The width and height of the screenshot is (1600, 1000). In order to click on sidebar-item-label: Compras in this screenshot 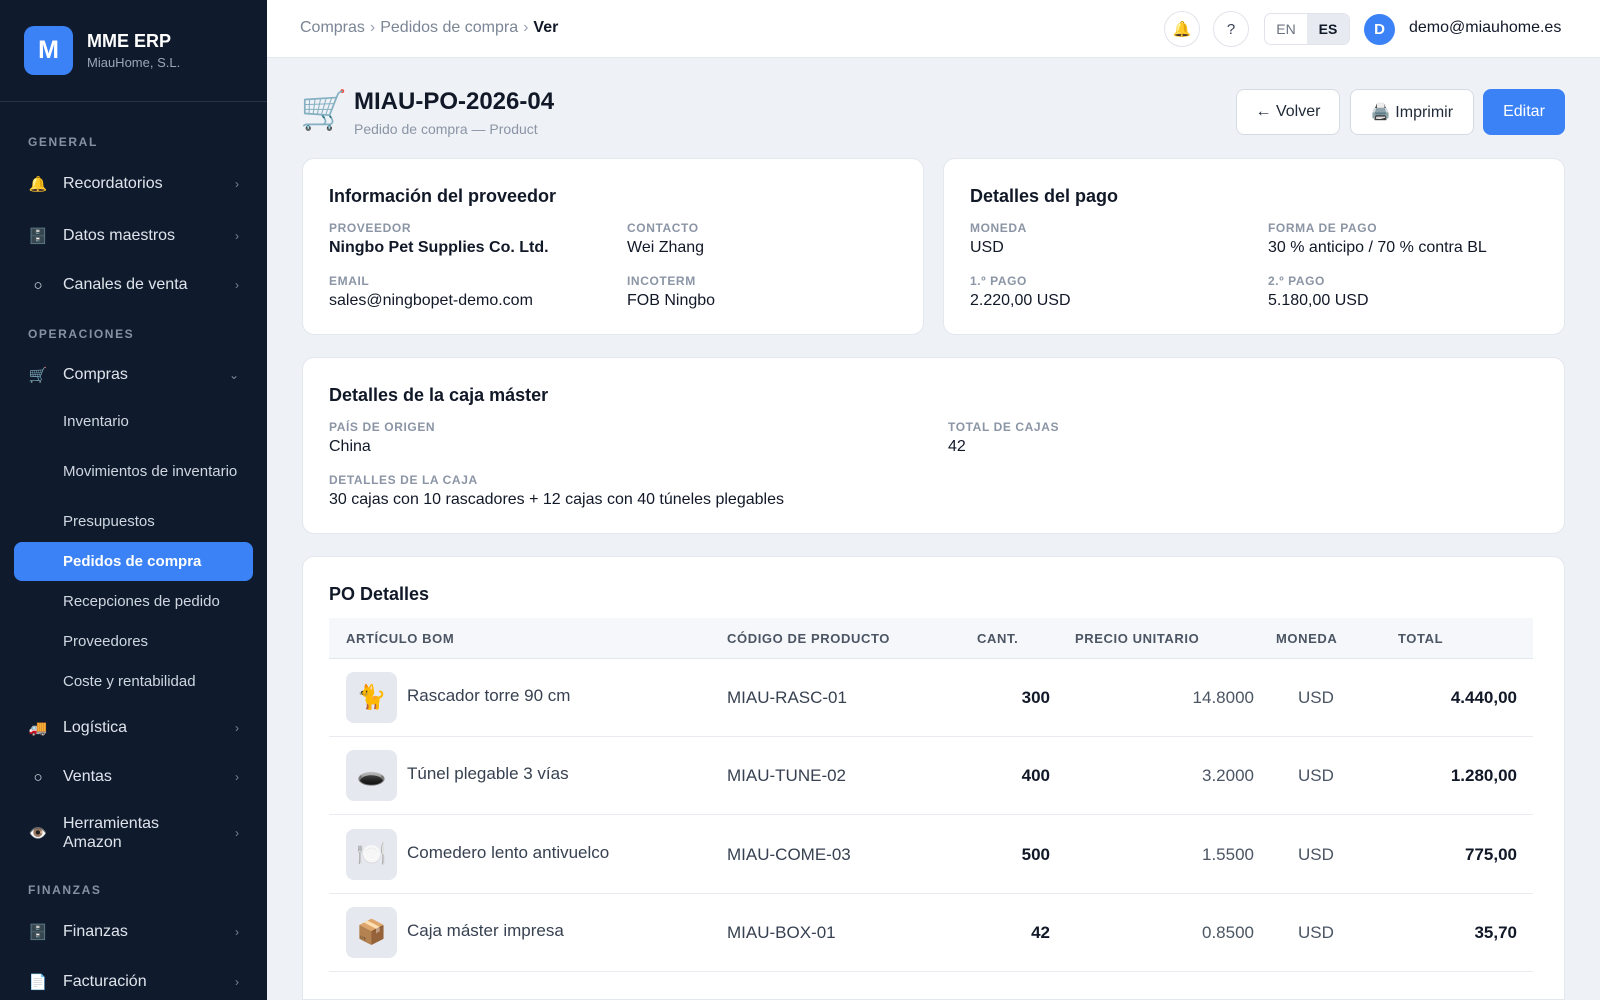, I will do `click(95, 374)`.